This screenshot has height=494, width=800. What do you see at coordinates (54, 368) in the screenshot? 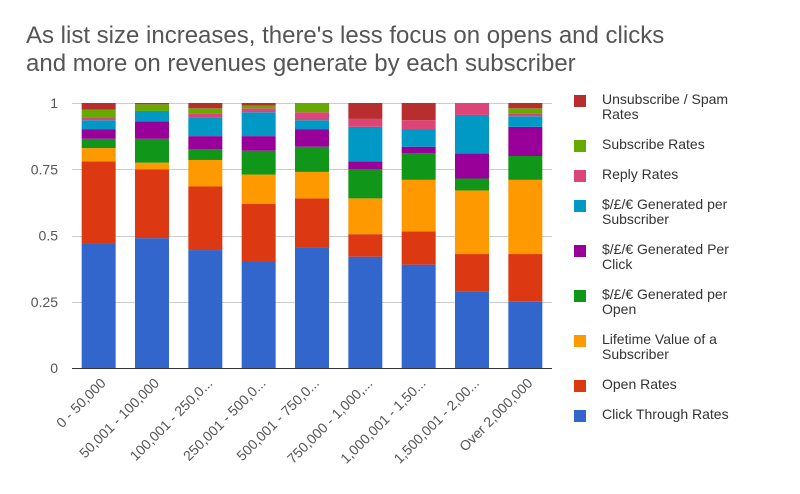
I see `y-tick-label: 0` at bounding box center [54, 368].